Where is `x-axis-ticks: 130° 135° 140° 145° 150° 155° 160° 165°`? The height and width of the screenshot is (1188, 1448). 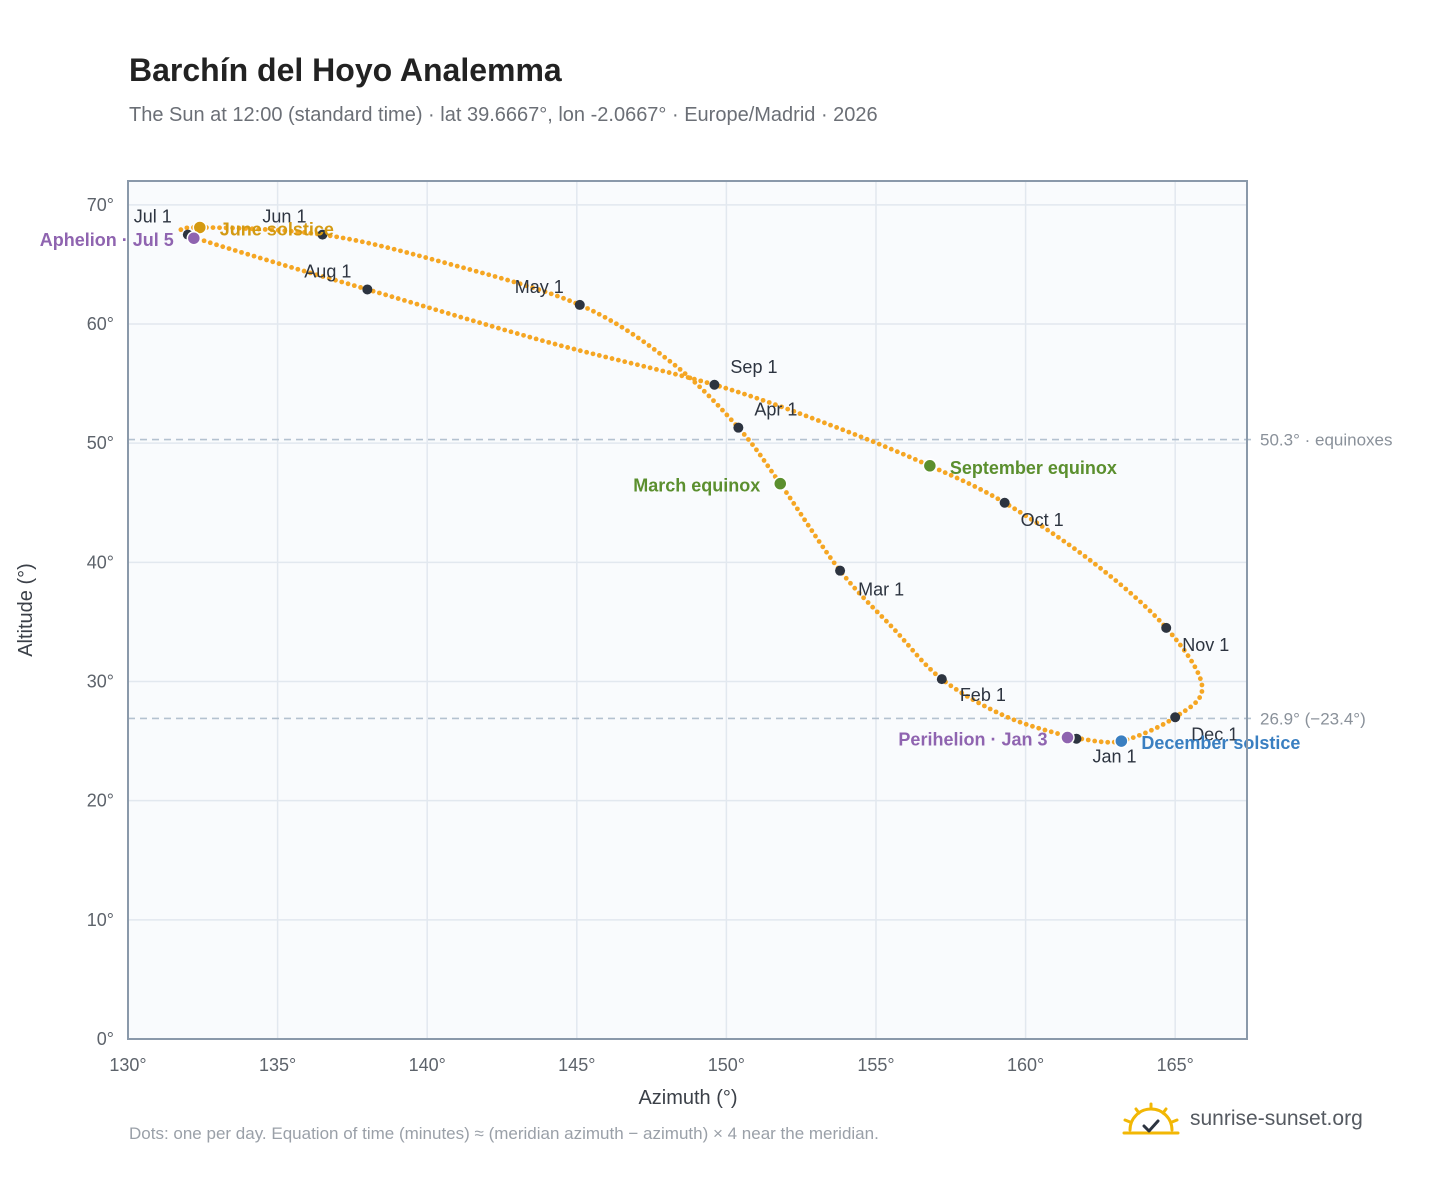 x-axis-ticks: 130° 135° 140° 145° 150° 155° 160° 165° is located at coordinates (651, 1065).